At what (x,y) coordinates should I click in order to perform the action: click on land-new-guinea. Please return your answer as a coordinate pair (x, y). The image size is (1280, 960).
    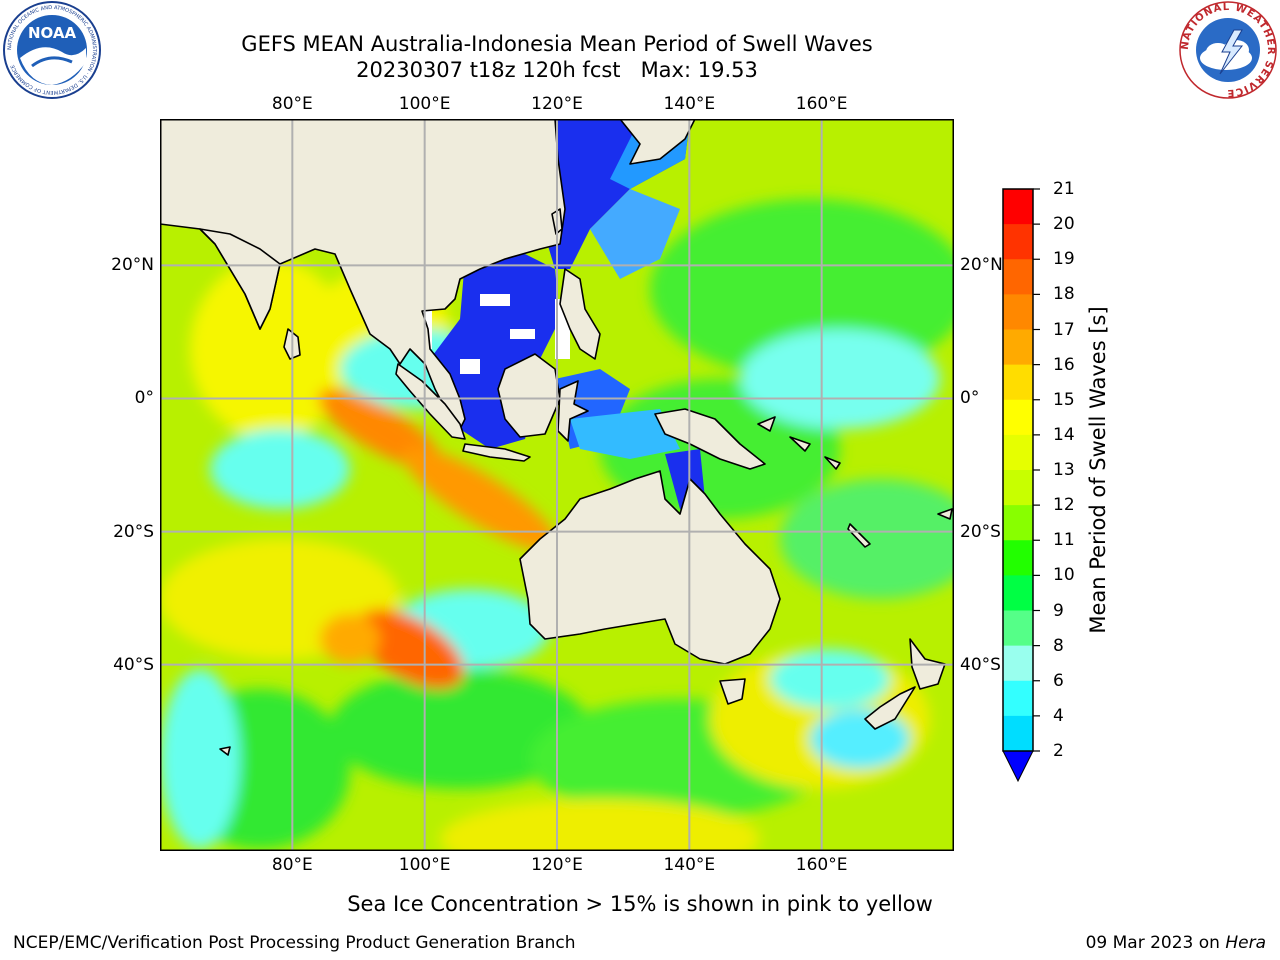
    Looking at the image, I should click on (710, 439).